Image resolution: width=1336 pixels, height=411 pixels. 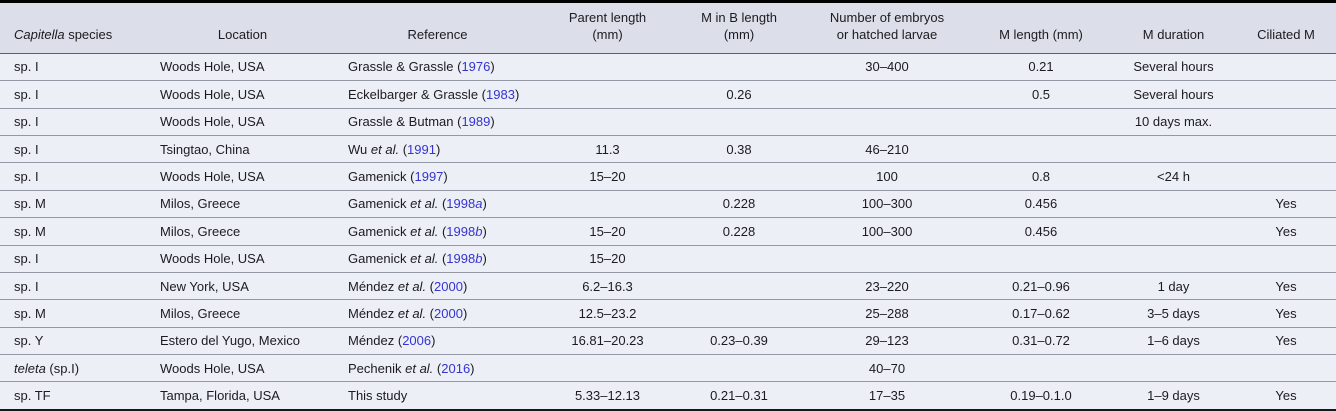 What do you see at coordinates (887, 148) in the screenshot?
I see `cell-num_embryos: 46–210` at bounding box center [887, 148].